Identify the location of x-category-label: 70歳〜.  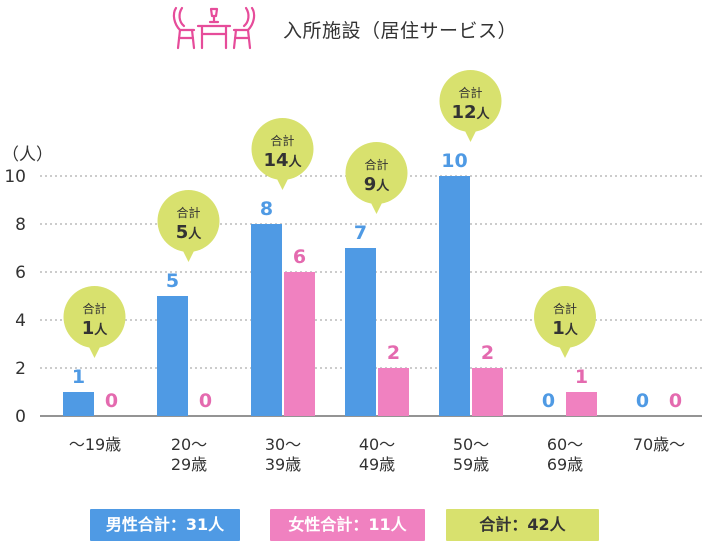
(659, 444).